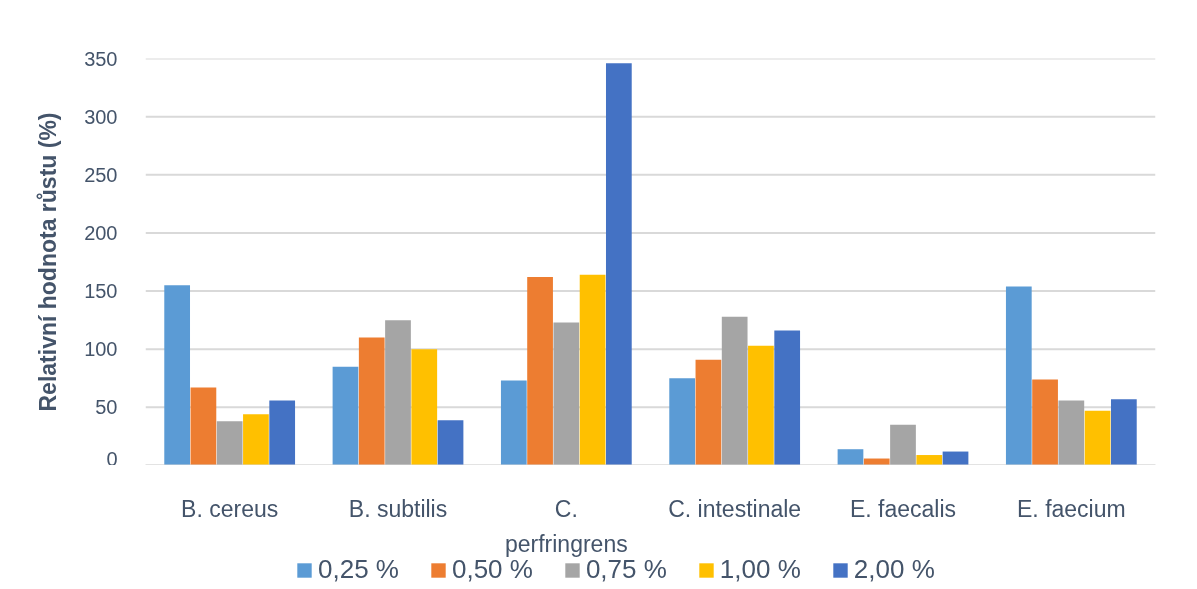  What do you see at coordinates (903, 508) in the screenshot?
I see `x-tick-label: E. faecalis` at bounding box center [903, 508].